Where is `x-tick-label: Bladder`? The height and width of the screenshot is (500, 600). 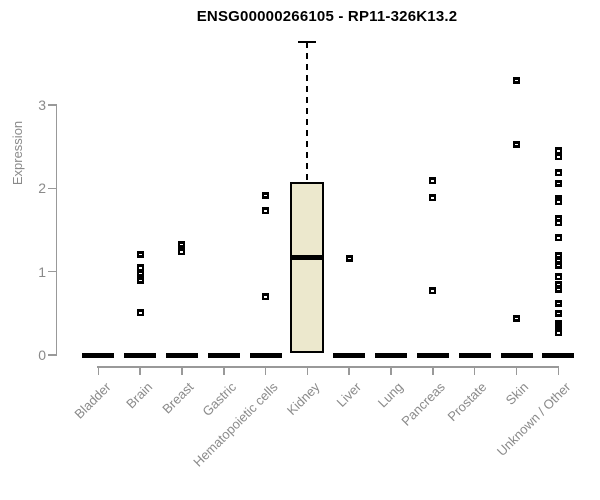 x-tick-label: Bladder is located at coordinates (92, 400).